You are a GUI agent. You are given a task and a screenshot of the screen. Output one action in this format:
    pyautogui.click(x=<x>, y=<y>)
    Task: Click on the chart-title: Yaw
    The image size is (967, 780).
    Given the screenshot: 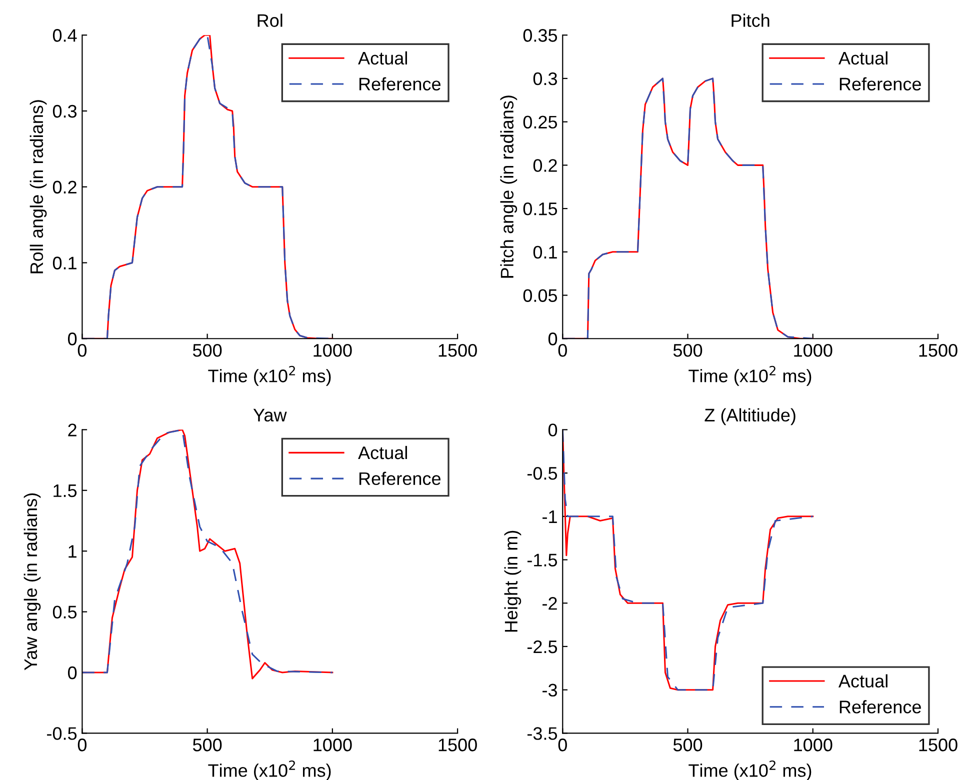 What is the action you would take?
    pyautogui.click(x=270, y=415)
    